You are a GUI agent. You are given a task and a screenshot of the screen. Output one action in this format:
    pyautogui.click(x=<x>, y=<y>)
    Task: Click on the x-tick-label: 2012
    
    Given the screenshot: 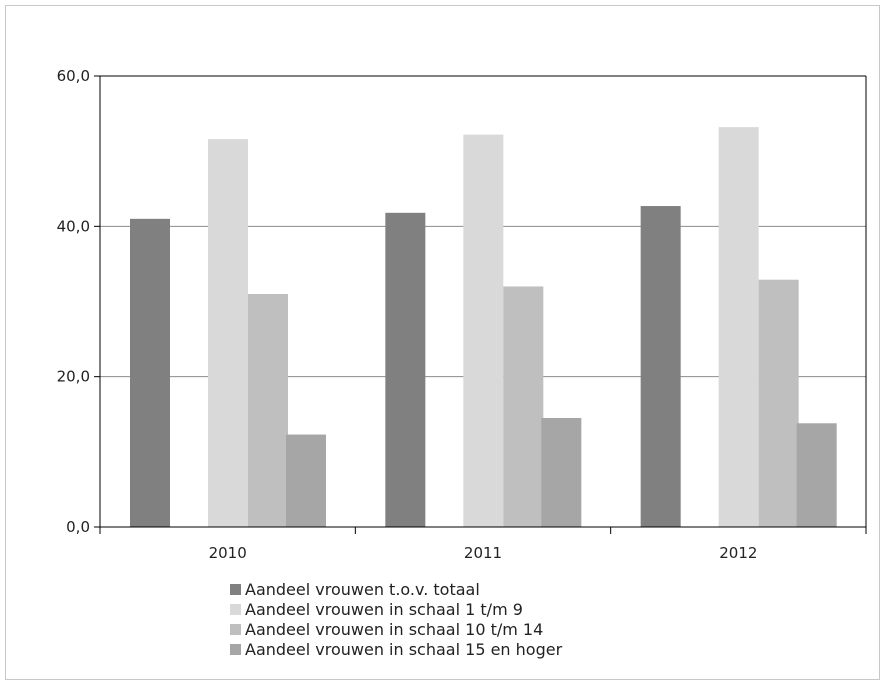 What is the action you would take?
    pyautogui.click(x=738, y=553)
    